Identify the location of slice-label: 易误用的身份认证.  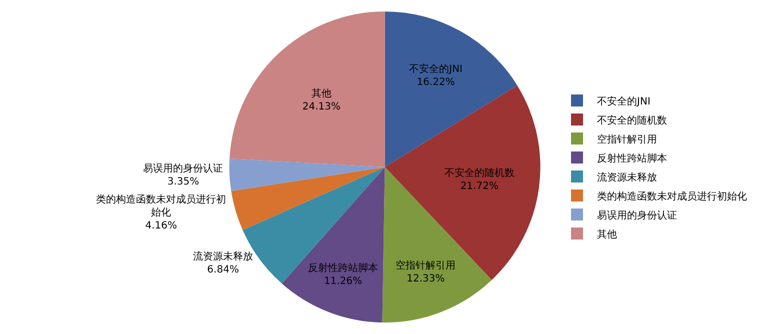
(183, 168).